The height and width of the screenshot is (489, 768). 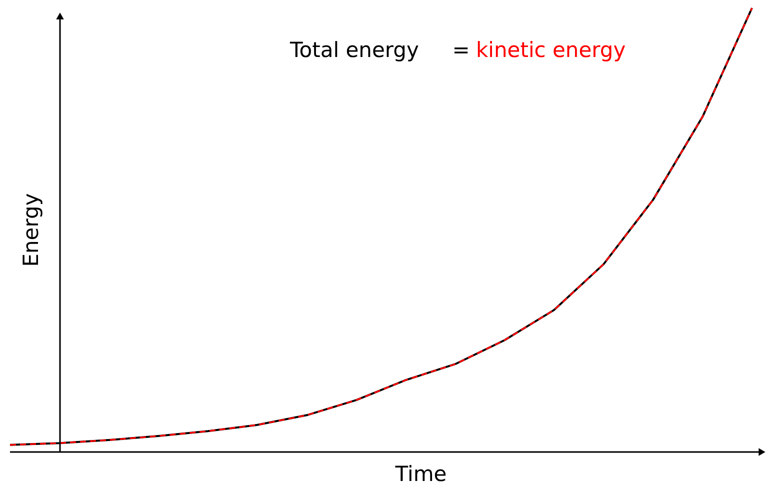 I want to click on text: Total energy, so click(x=354, y=50).